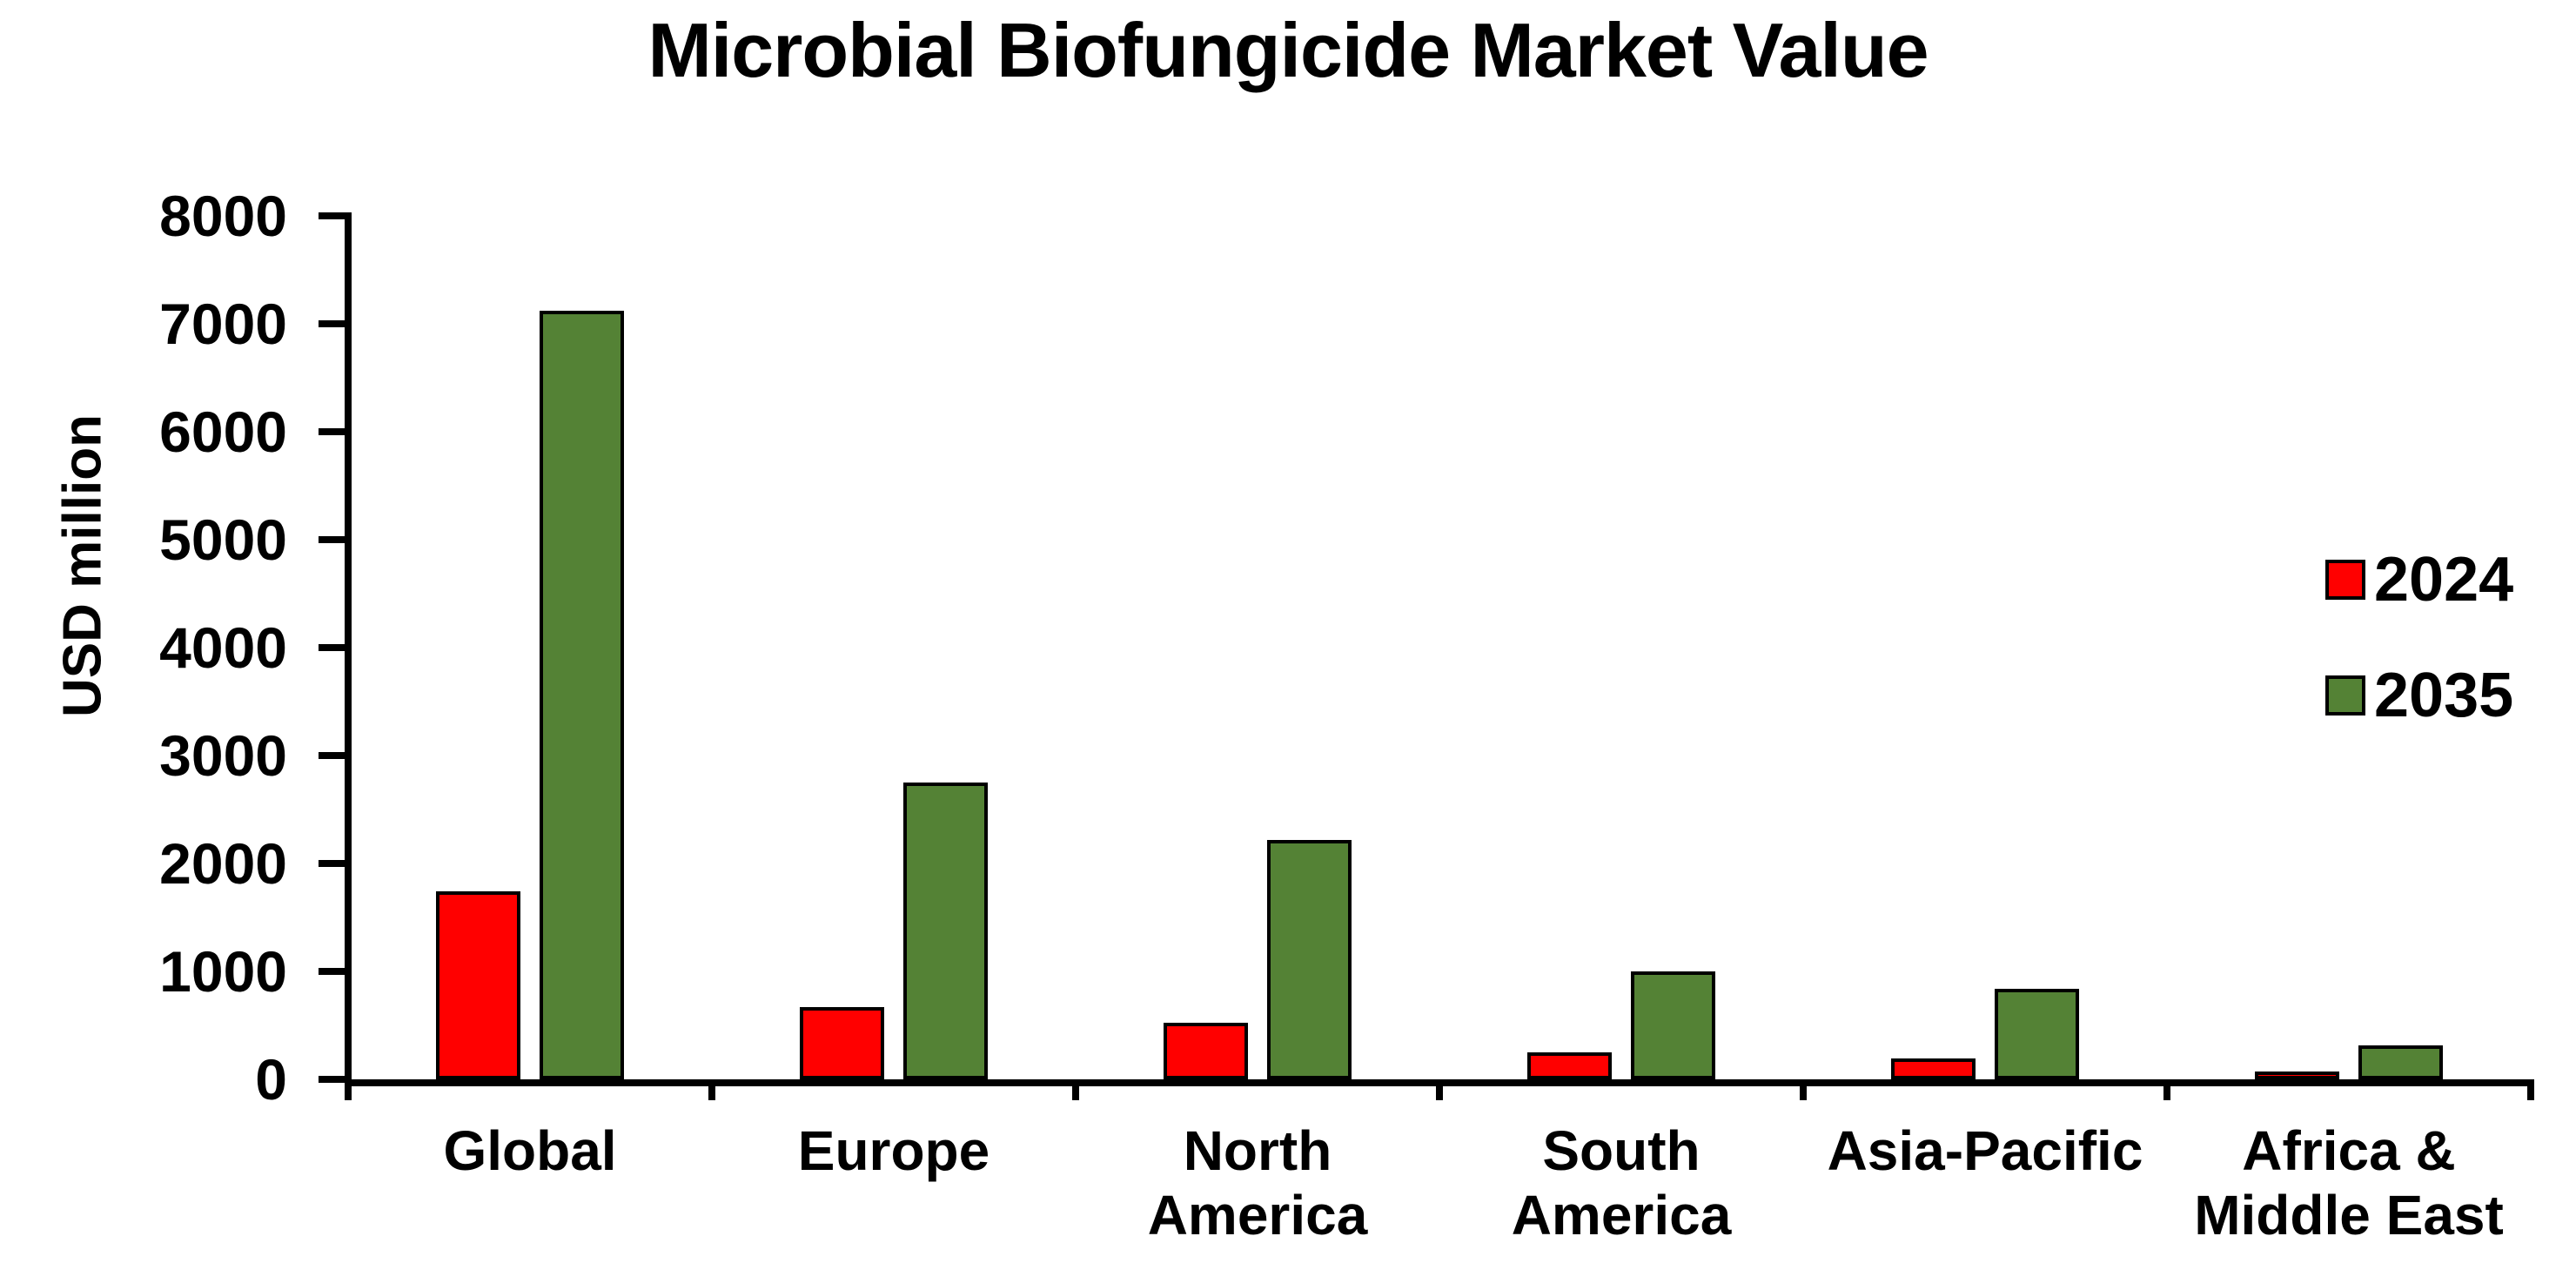  Describe the element at coordinates (223, 647) in the screenshot. I see `y-tick-label: 4000` at that location.